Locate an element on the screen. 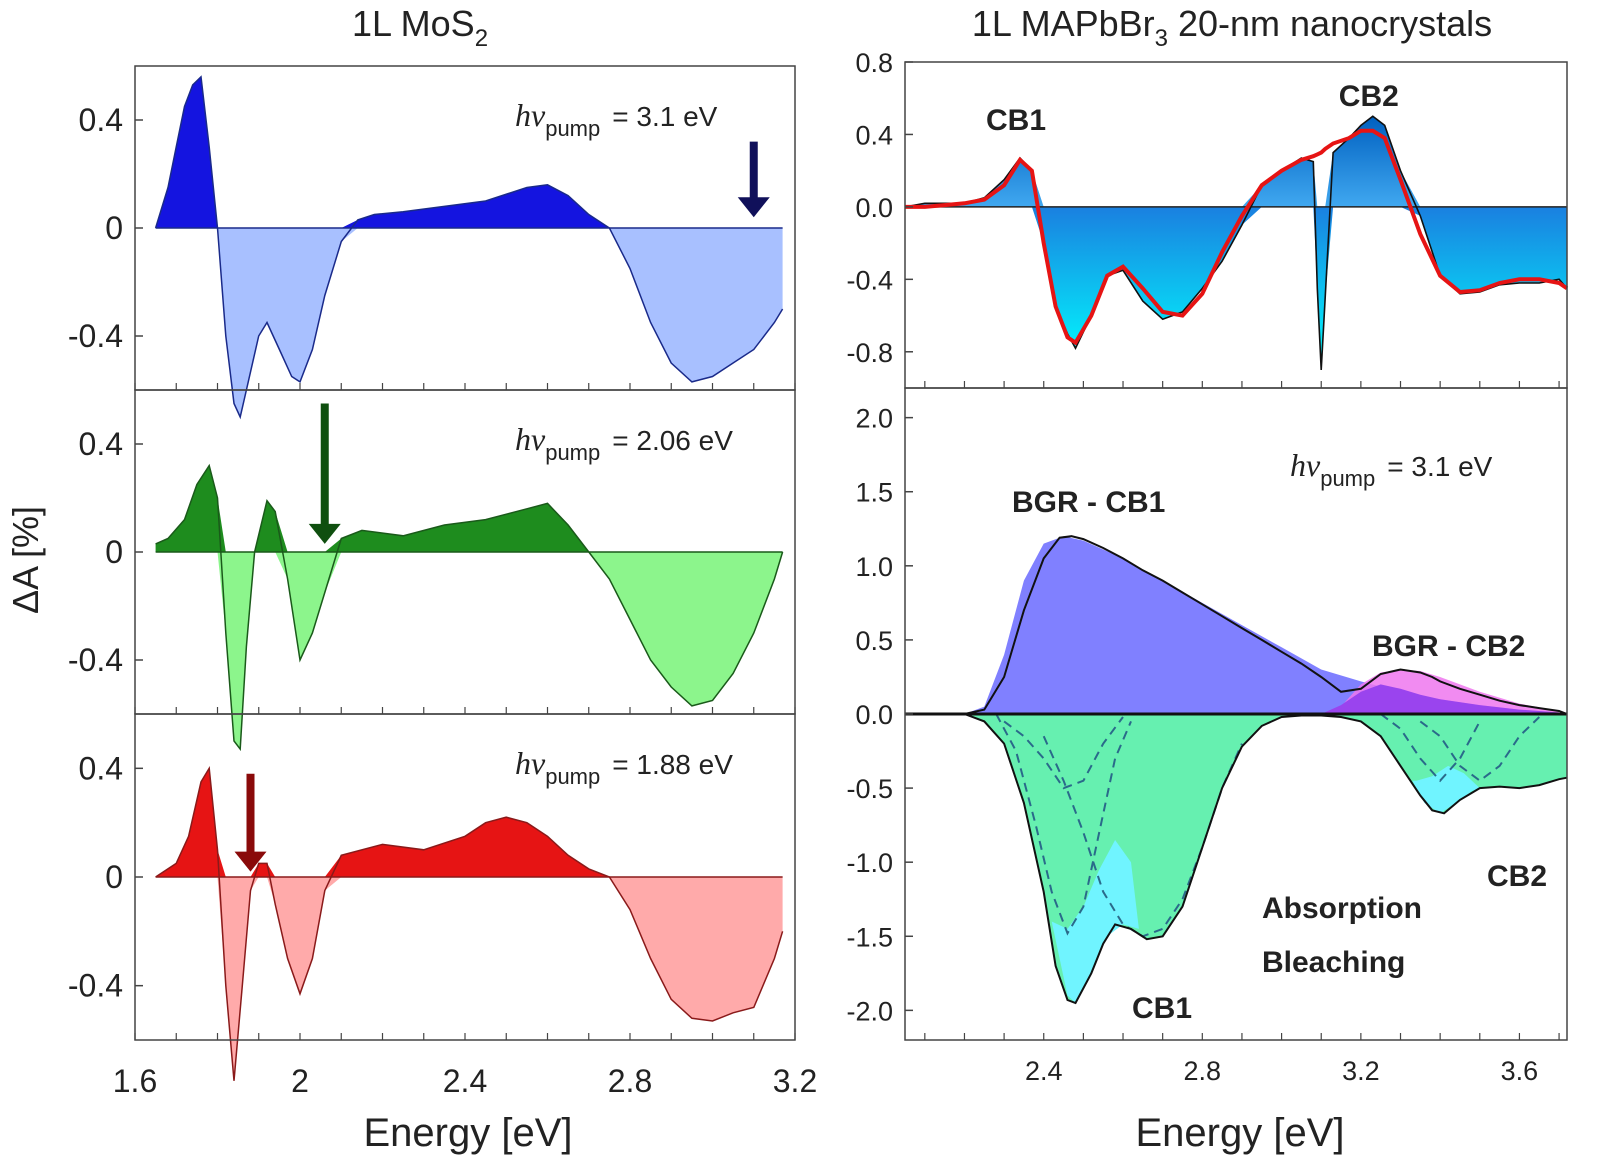 This screenshot has height=1168, width=1600. right-bottom-y-tick-label: -2.0 is located at coordinates (869, 1011).